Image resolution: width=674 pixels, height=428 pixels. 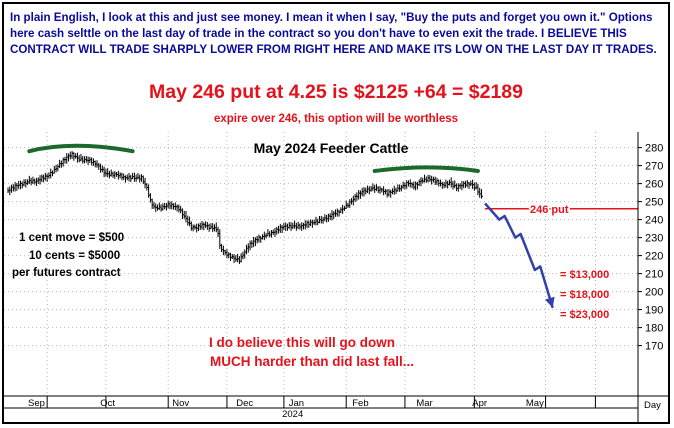 I want to click on target-3: = $23,000, so click(x=584, y=315).